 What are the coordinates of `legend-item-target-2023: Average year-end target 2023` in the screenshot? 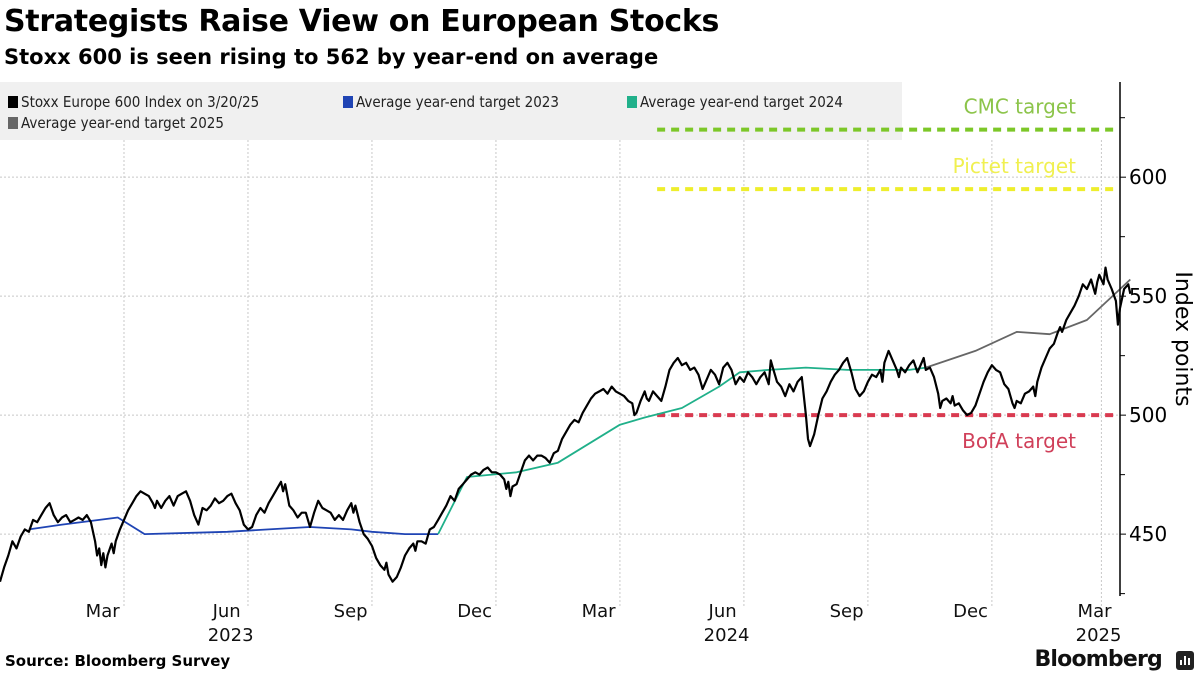 It's located at (451, 102).